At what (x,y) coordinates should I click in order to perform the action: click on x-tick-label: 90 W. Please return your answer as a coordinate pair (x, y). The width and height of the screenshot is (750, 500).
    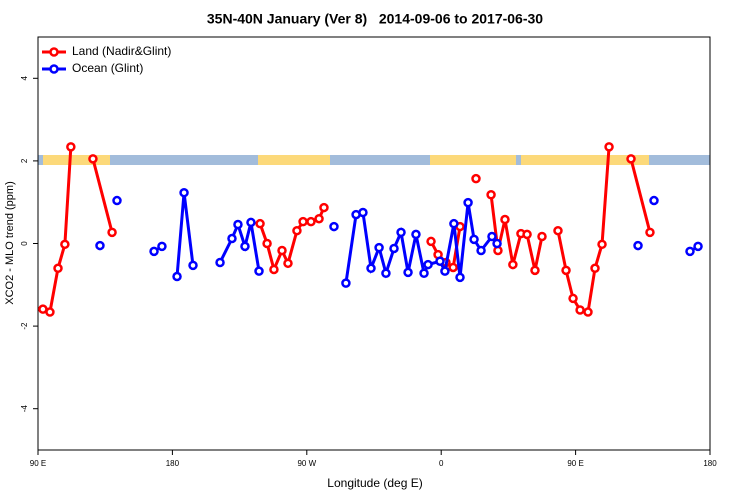
    Looking at the image, I should click on (306, 463).